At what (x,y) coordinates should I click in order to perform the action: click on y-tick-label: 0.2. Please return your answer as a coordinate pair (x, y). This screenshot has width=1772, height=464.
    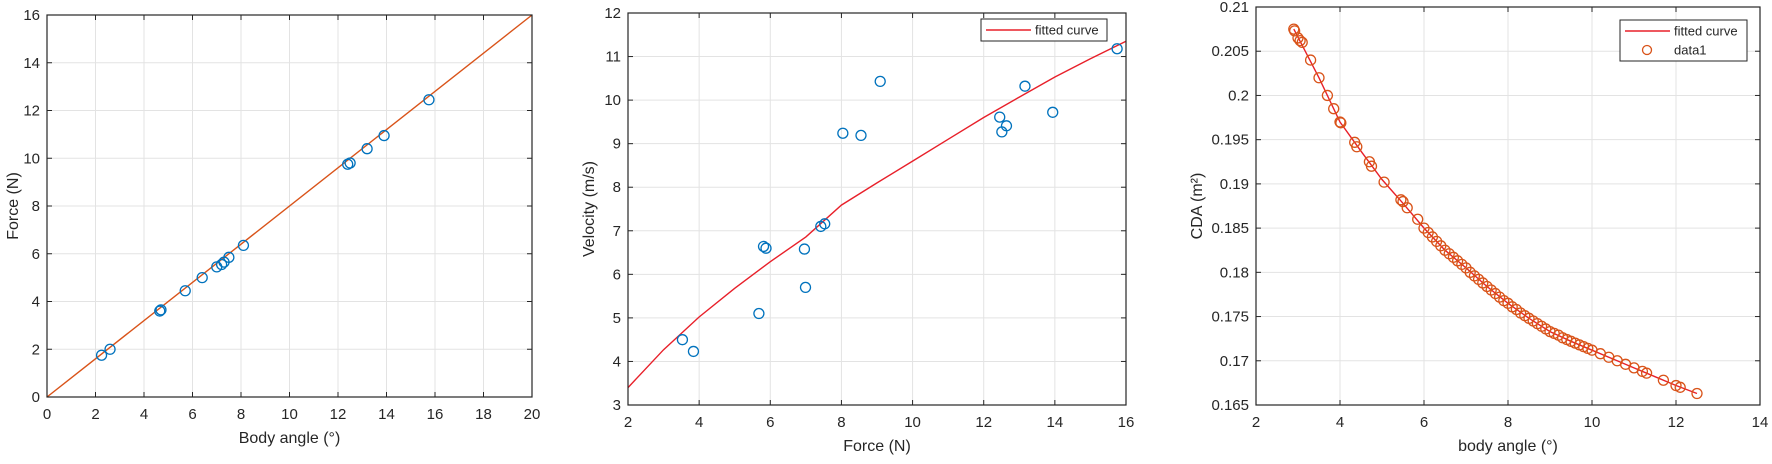
    Looking at the image, I should click on (1238, 95).